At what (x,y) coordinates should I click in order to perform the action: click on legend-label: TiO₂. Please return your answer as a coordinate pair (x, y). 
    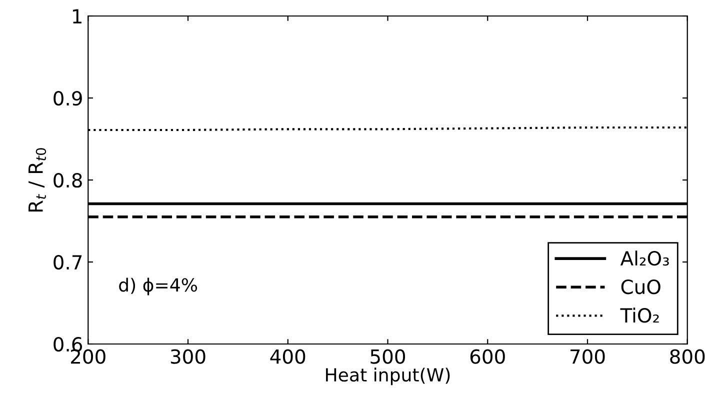
    Looking at the image, I should click on (639, 315).